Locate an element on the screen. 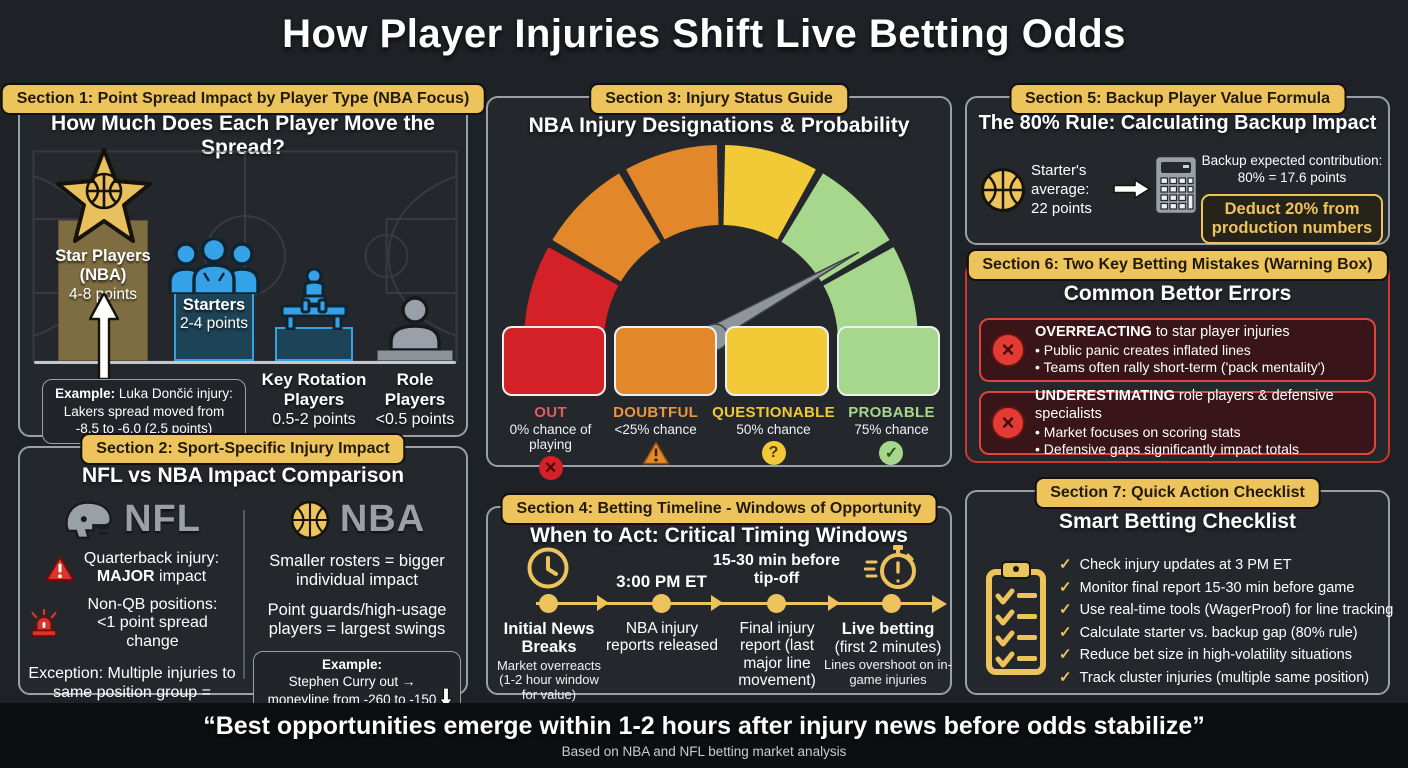 The height and width of the screenshot is (768, 1408). deduct-callout-box: Deduct 20% from production numbers is located at coordinates (1292, 218).